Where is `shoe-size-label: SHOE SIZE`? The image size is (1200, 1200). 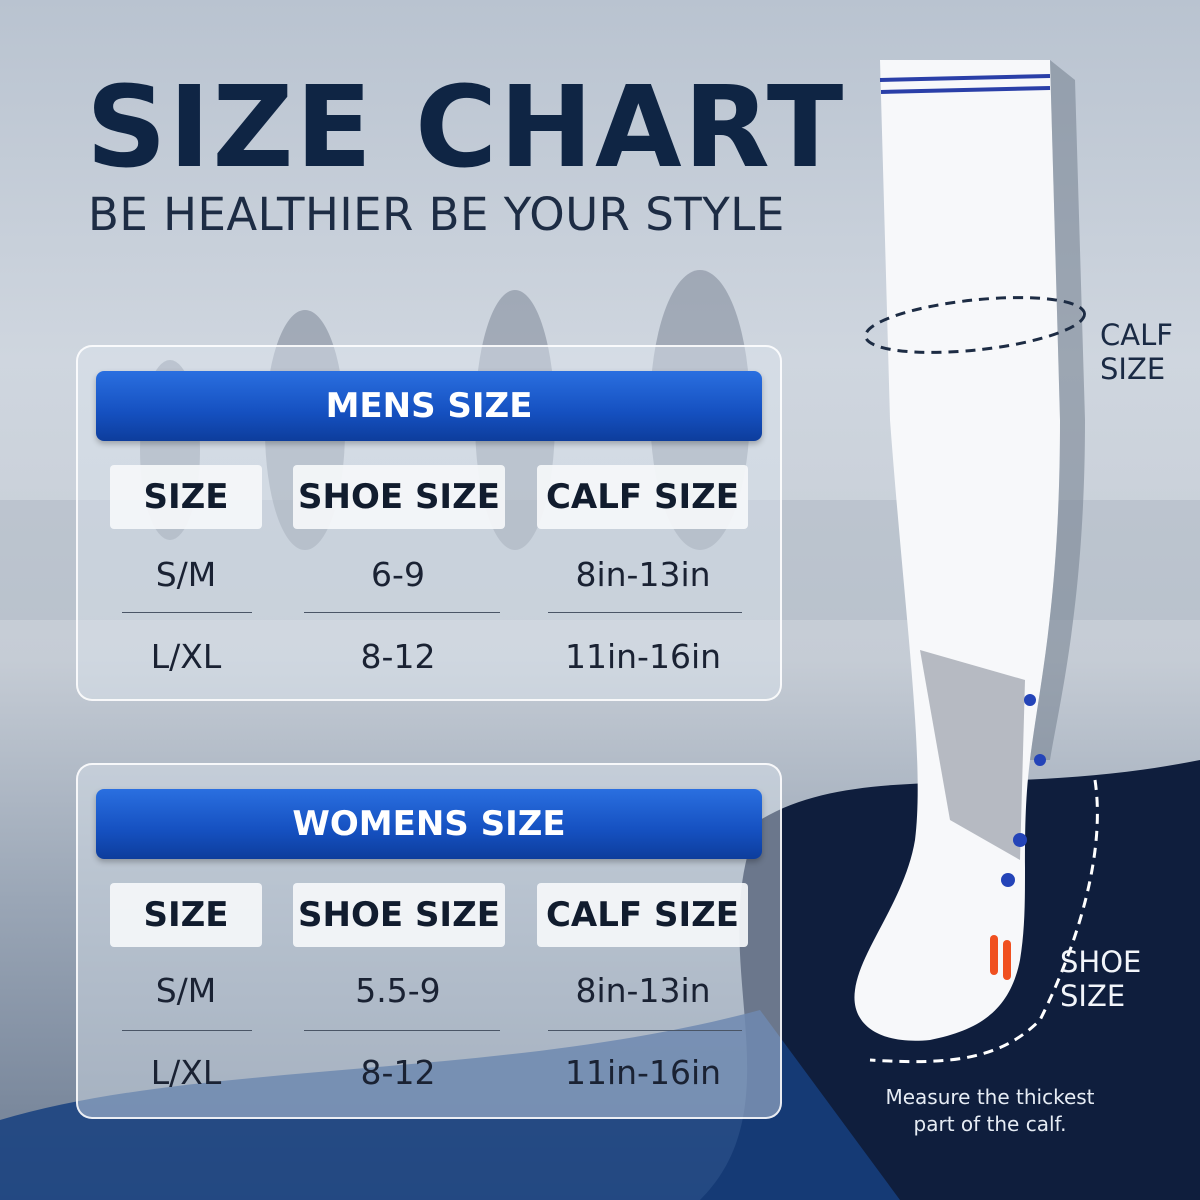
shoe-size-label: SHOE SIZE is located at coordinates (1100, 979).